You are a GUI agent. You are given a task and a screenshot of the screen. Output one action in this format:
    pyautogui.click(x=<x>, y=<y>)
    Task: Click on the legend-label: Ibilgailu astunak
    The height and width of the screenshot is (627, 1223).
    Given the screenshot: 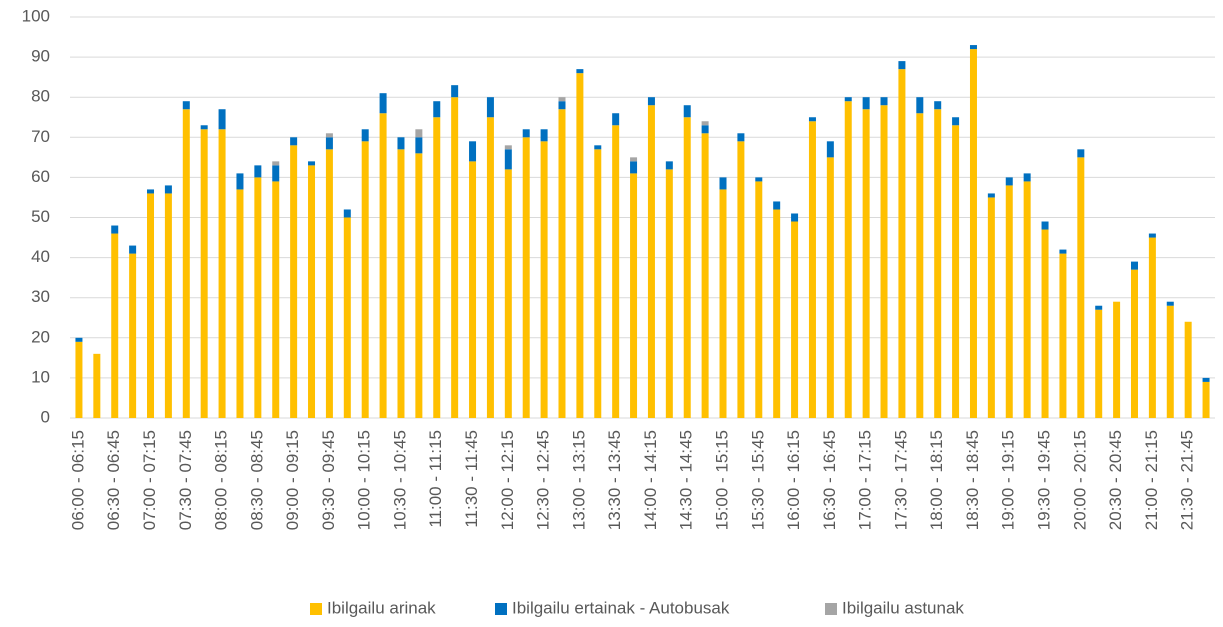 What is the action you would take?
    pyautogui.click(x=903, y=607)
    